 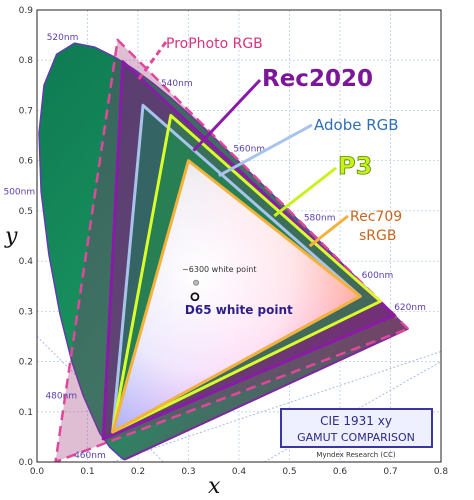 I want to click on y-axis-label: y, so click(x=11, y=236).